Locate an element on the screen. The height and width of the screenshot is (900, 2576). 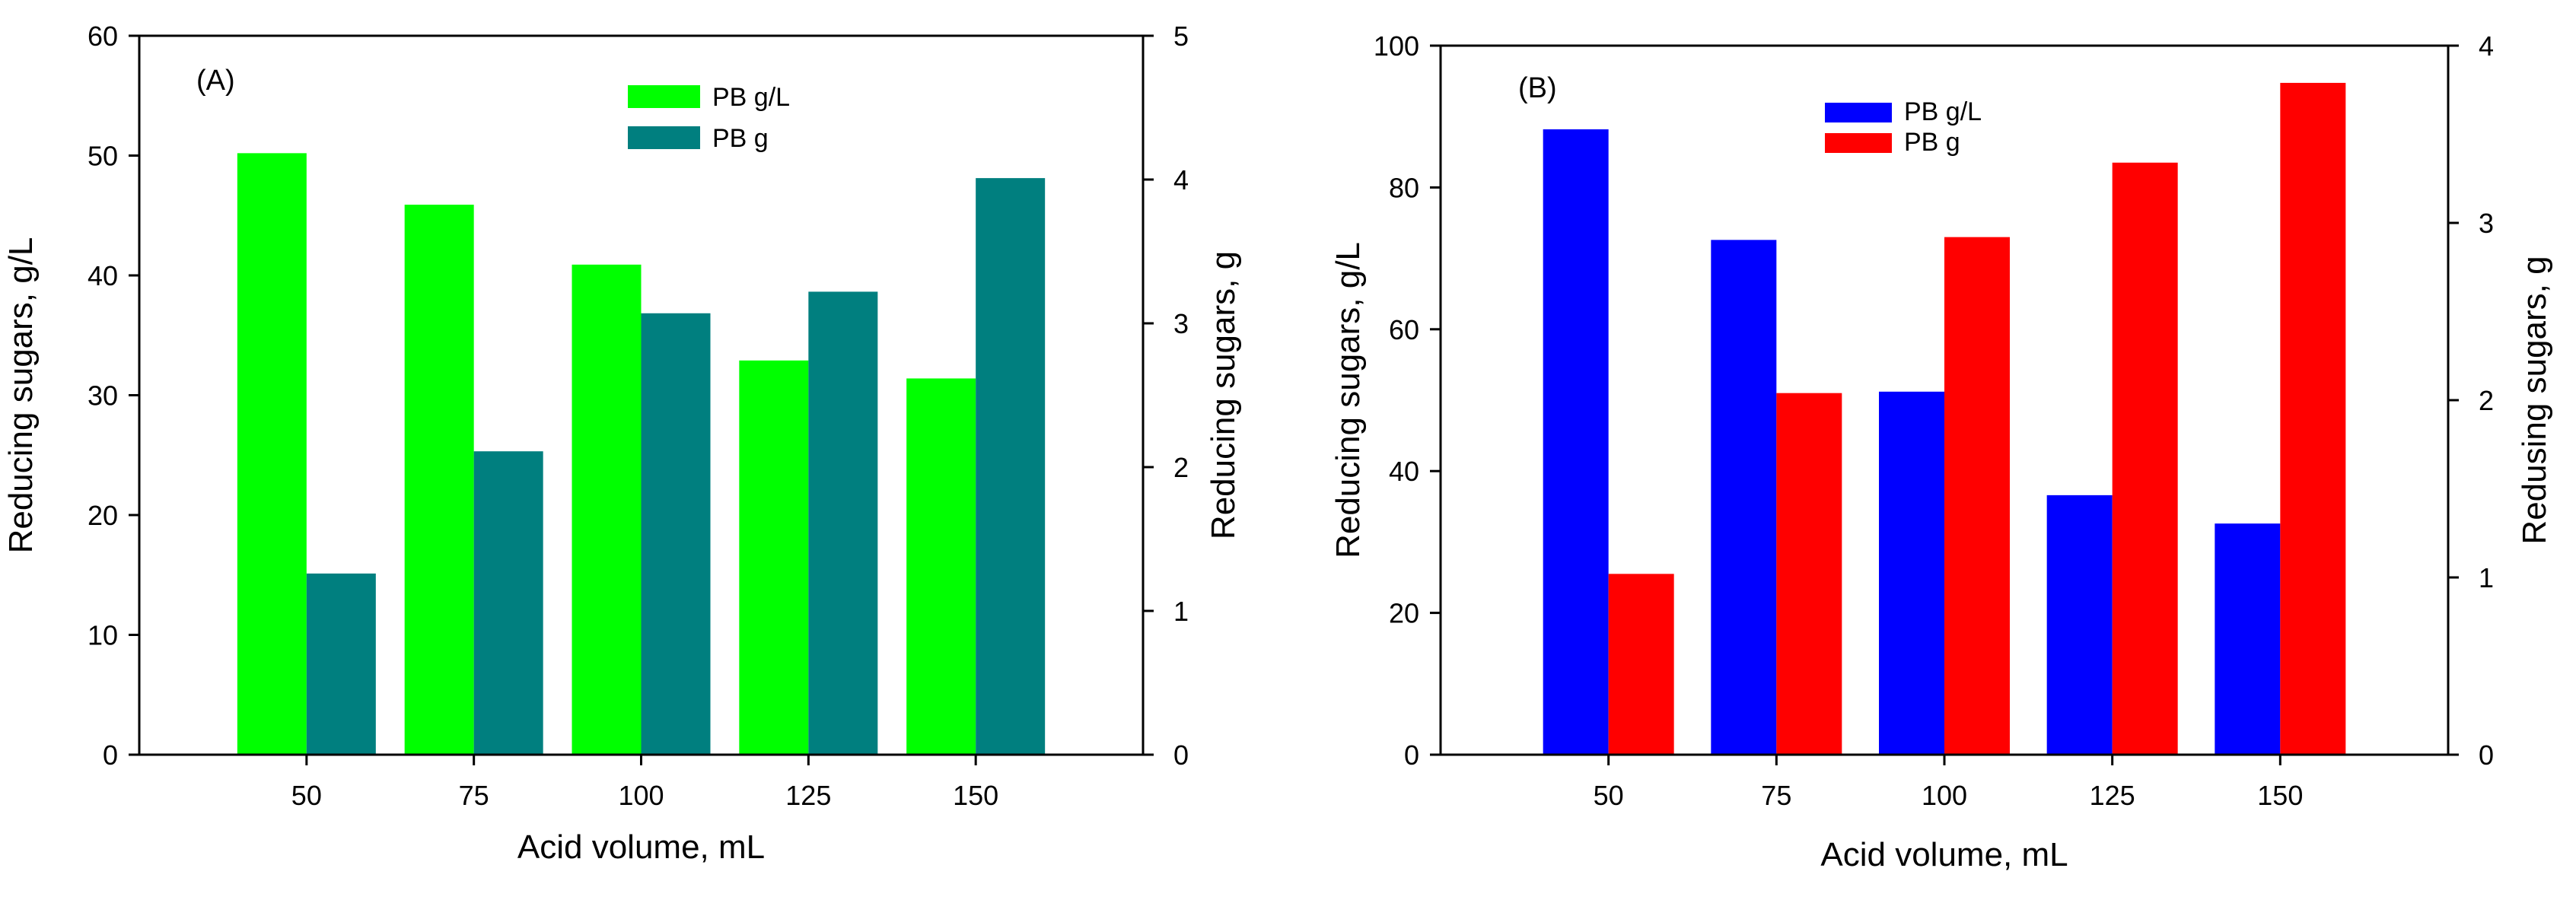
y2-axis-title: Redusing sugars, g is located at coordinates (2534, 400).